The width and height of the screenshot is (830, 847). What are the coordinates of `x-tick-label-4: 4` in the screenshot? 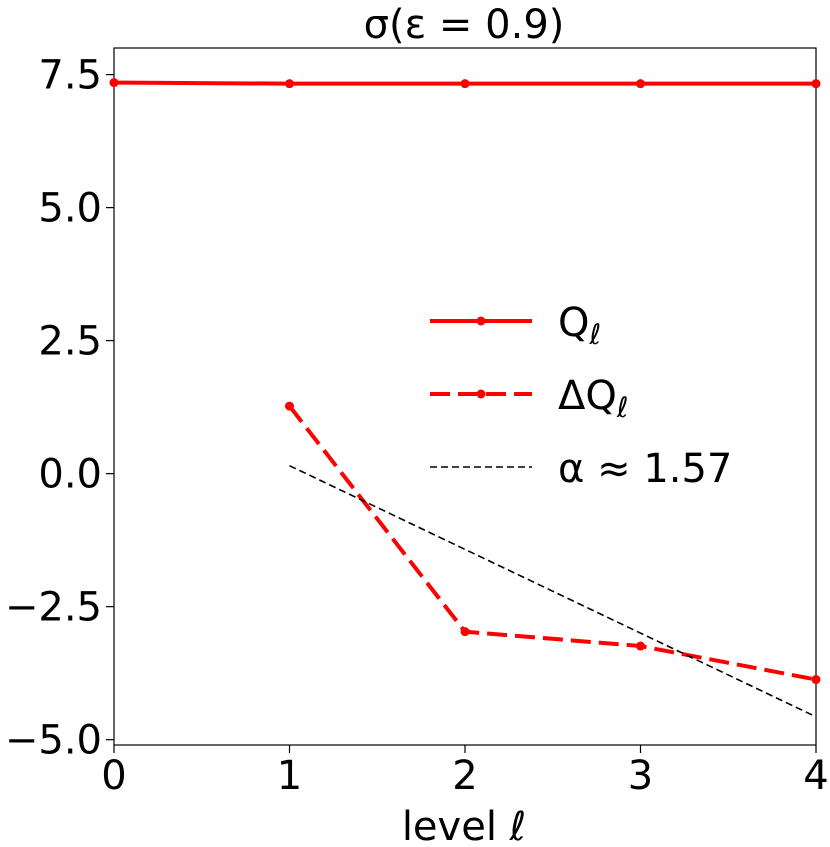 It's located at (815, 776).